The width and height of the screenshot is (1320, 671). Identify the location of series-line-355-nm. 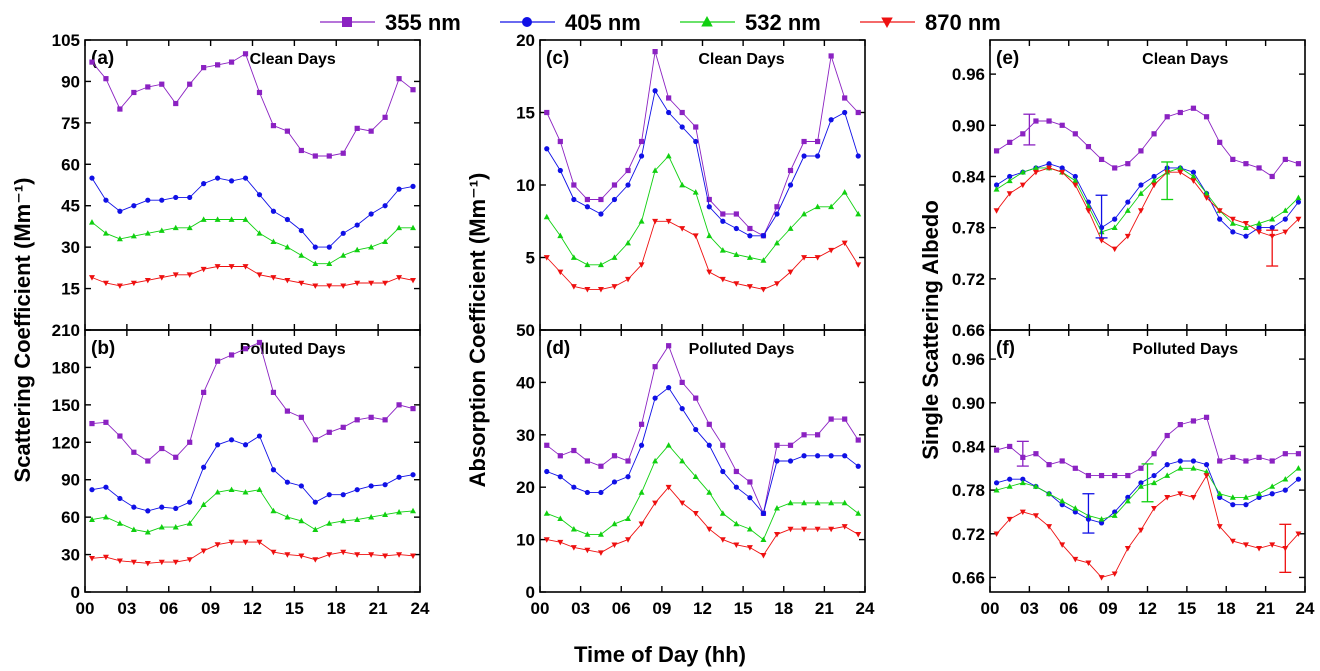
(702, 429).